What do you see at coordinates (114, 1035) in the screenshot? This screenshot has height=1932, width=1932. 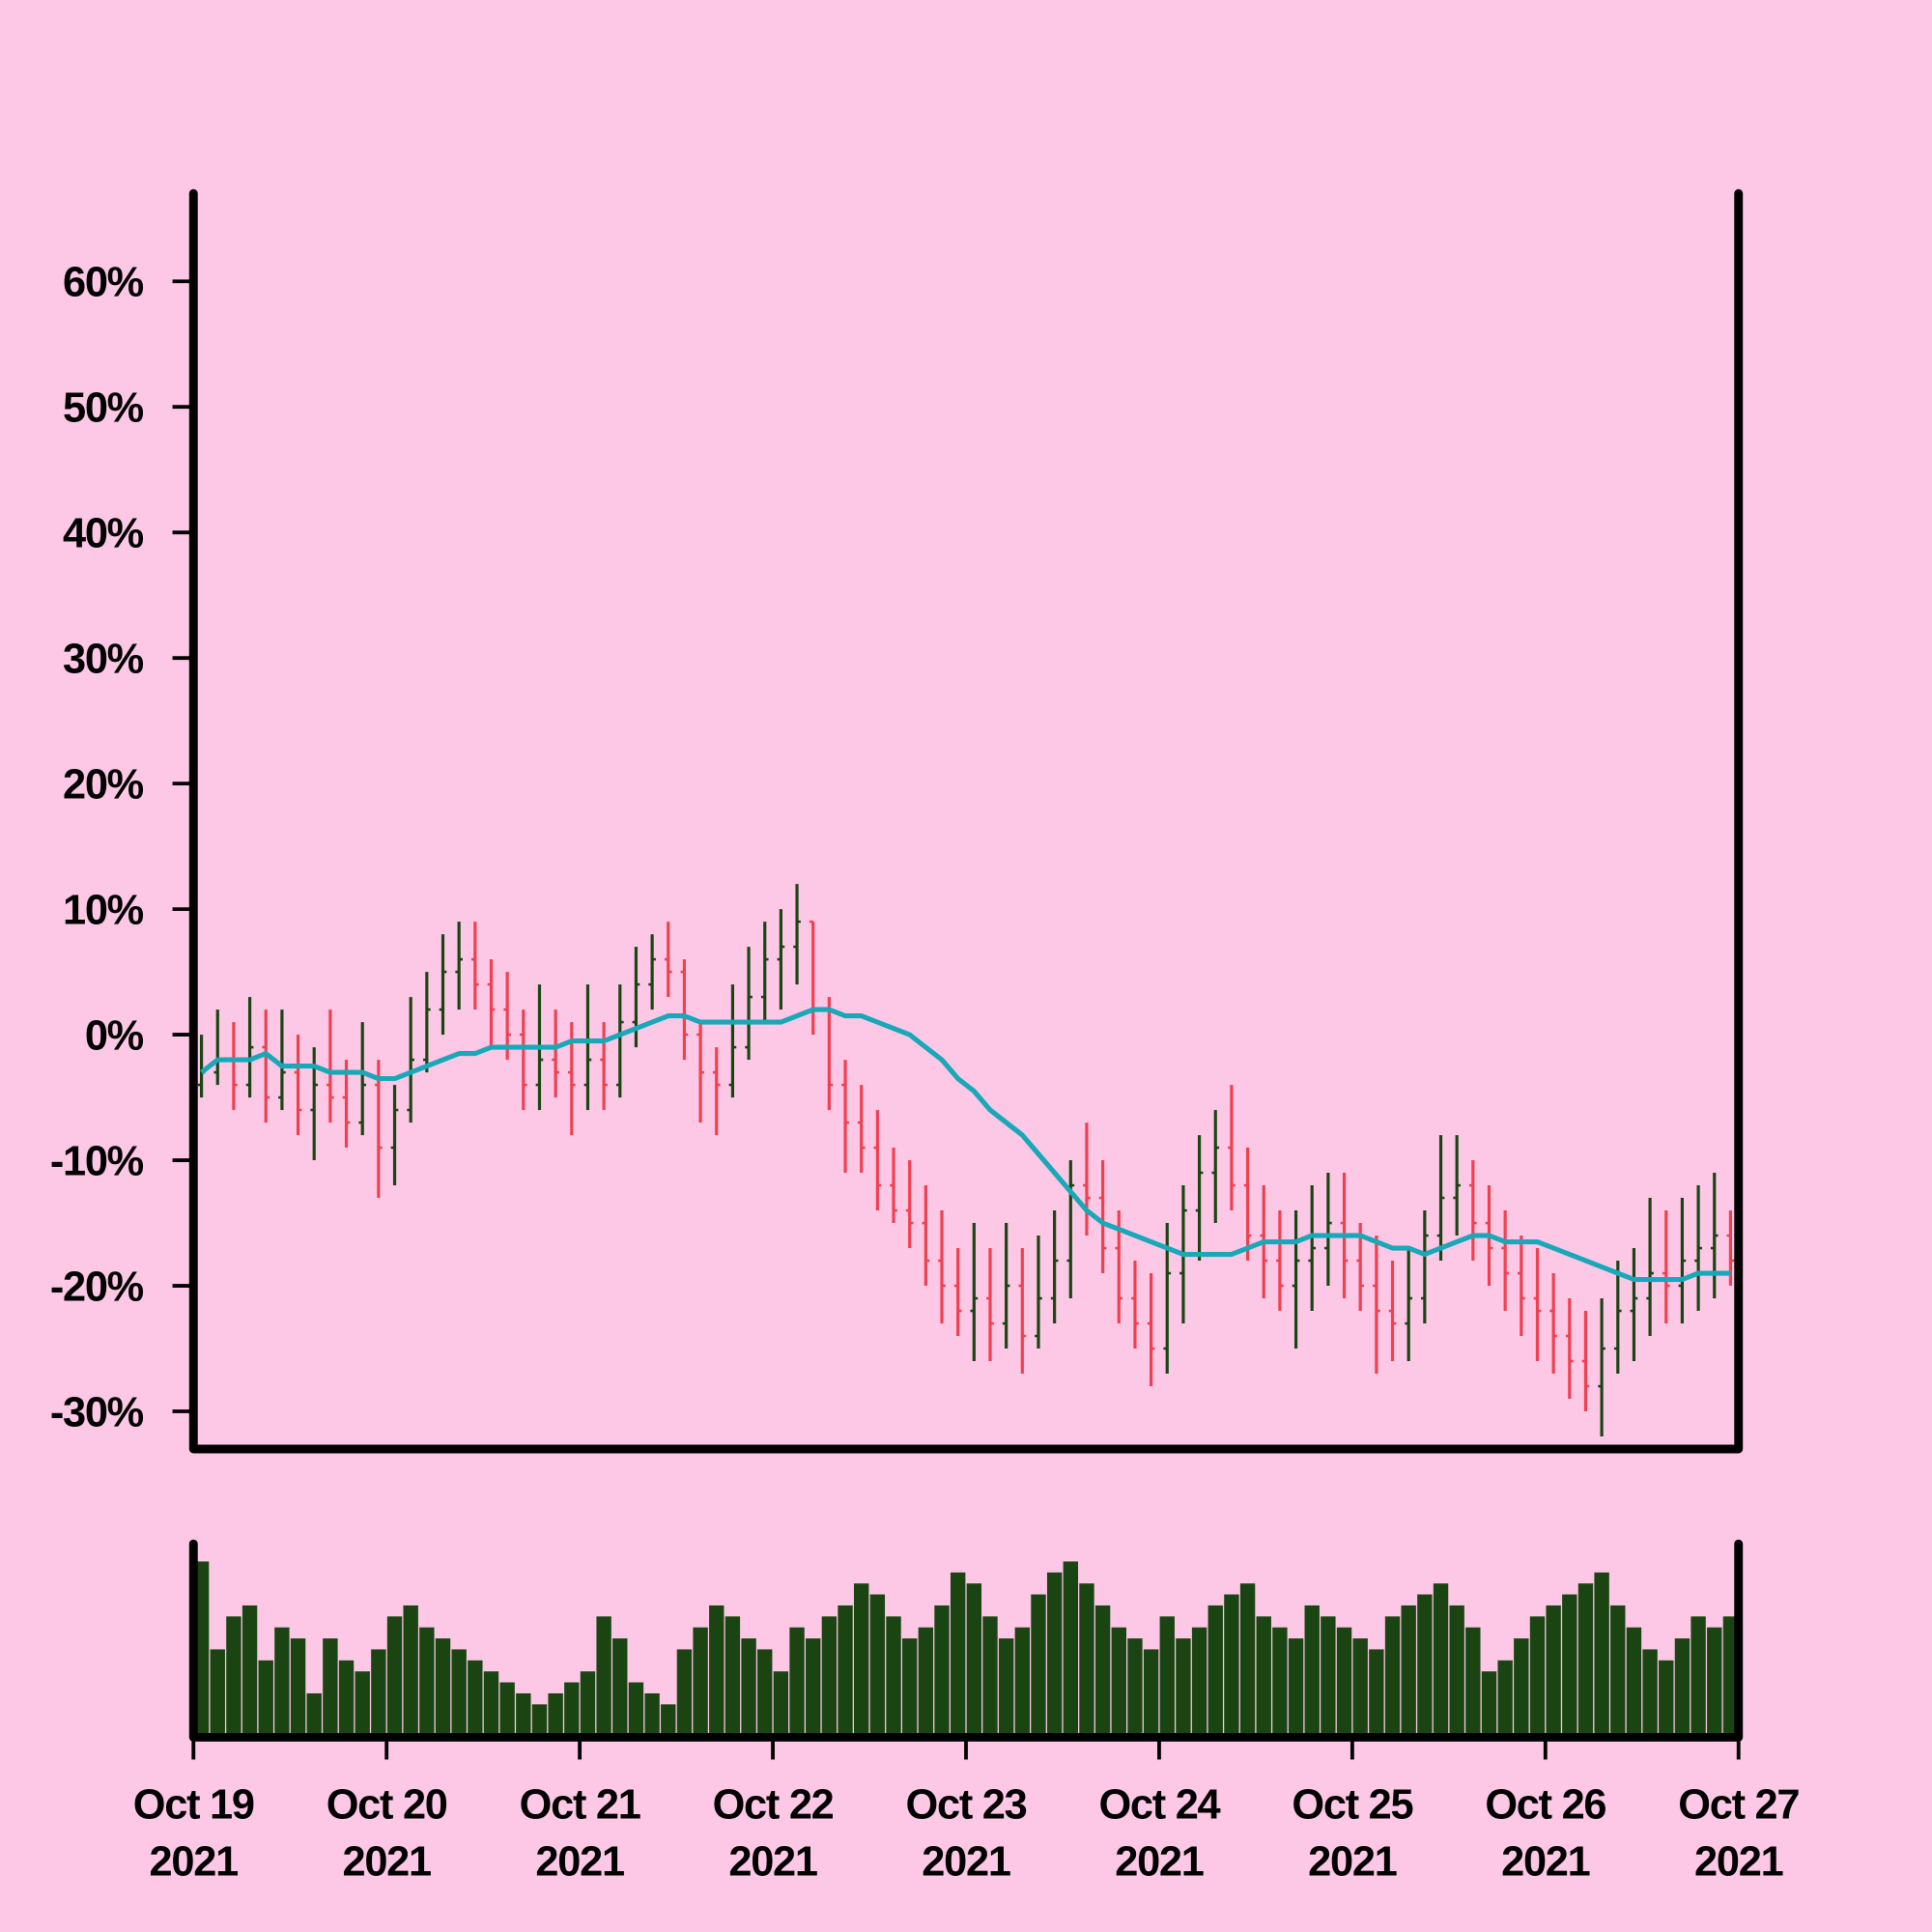 I see `y-tick-label: 0%` at bounding box center [114, 1035].